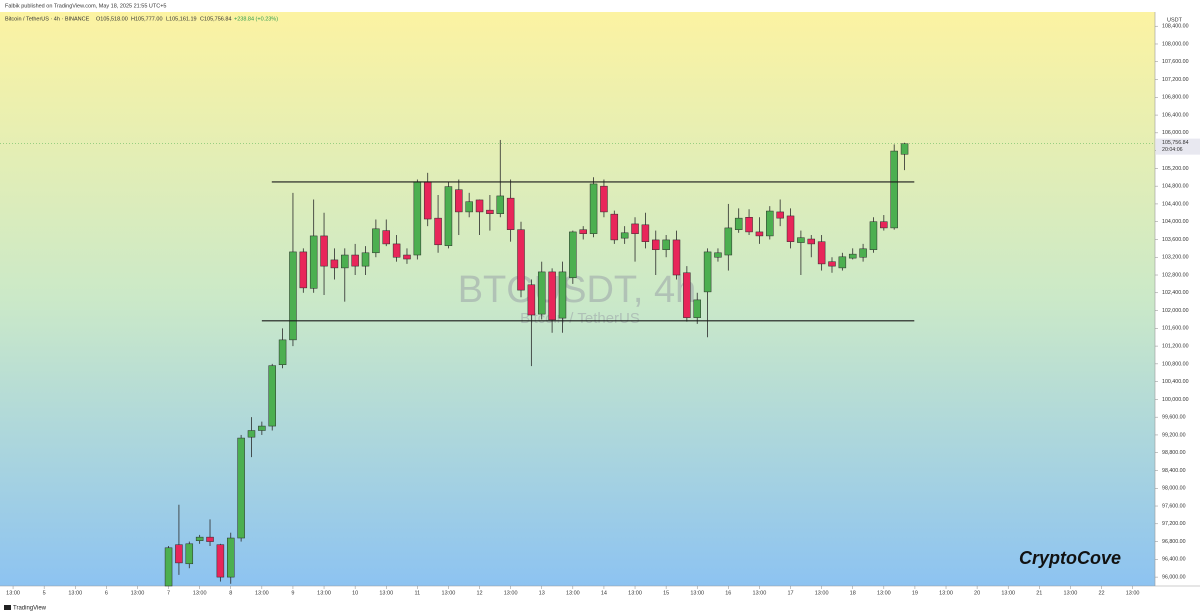  Describe the element at coordinates (1175, 382) in the screenshot. I see `y-tick-label: 100,400.00` at that location.